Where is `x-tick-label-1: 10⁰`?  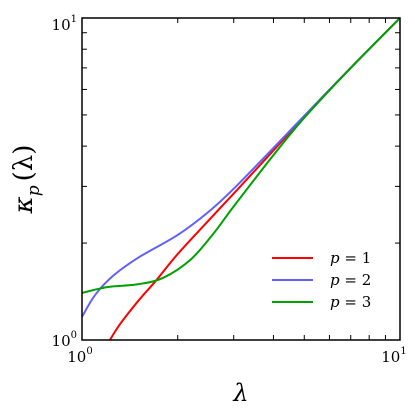
x-tick-label-1: 10⁰ is located at coordinates (79, 356).